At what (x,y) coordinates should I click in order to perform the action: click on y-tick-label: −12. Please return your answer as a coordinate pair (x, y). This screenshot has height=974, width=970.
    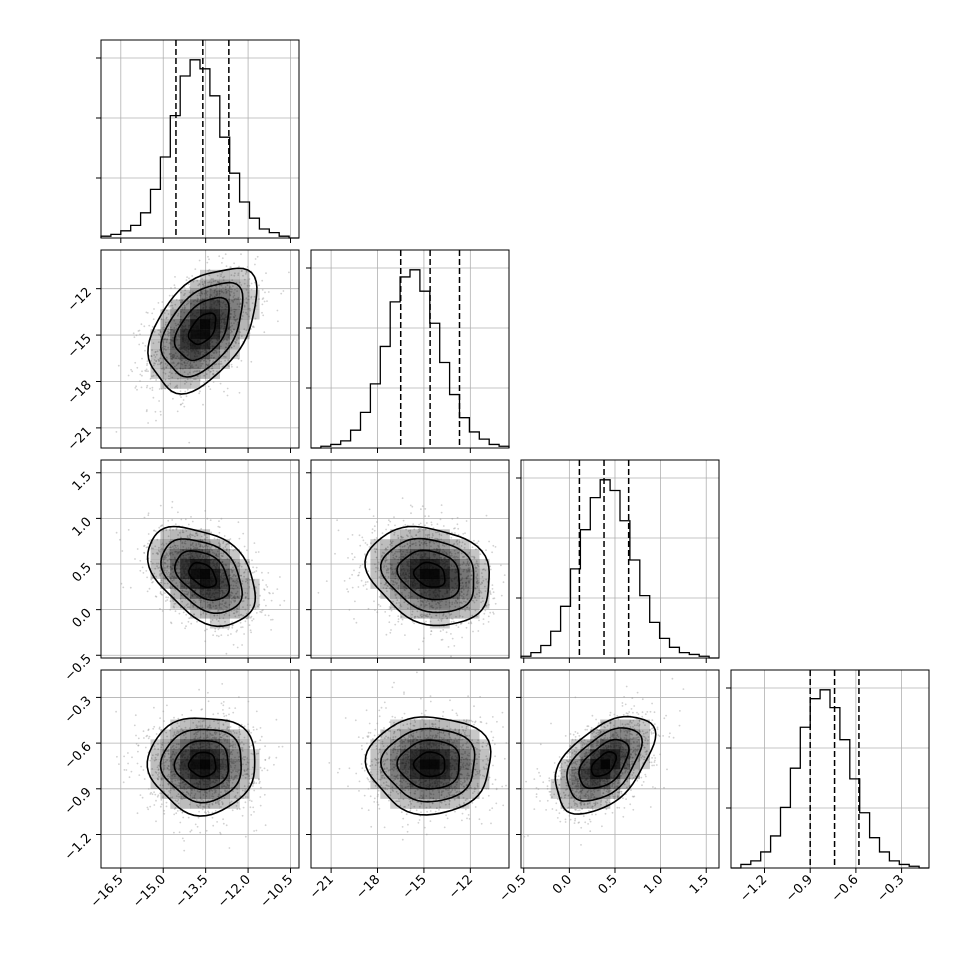
    Looking at the image, I should click on (80, 300).